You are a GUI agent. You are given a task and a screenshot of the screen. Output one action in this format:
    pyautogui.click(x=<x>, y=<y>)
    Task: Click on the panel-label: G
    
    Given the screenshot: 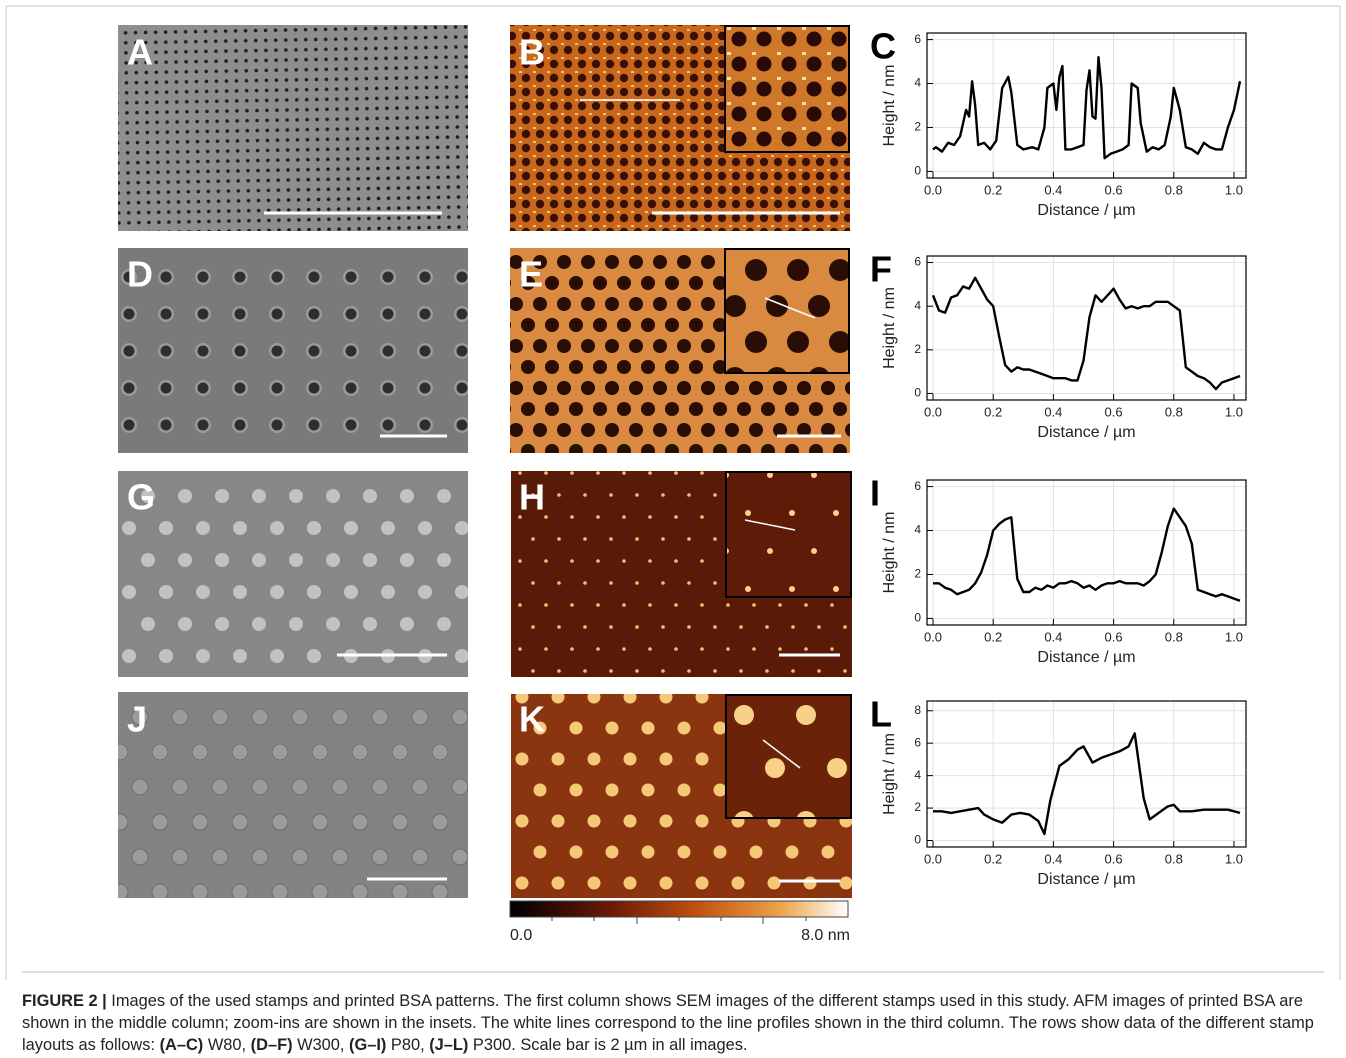 What is the action you would take?
    pyautogui.click(x=141, y=497)
    